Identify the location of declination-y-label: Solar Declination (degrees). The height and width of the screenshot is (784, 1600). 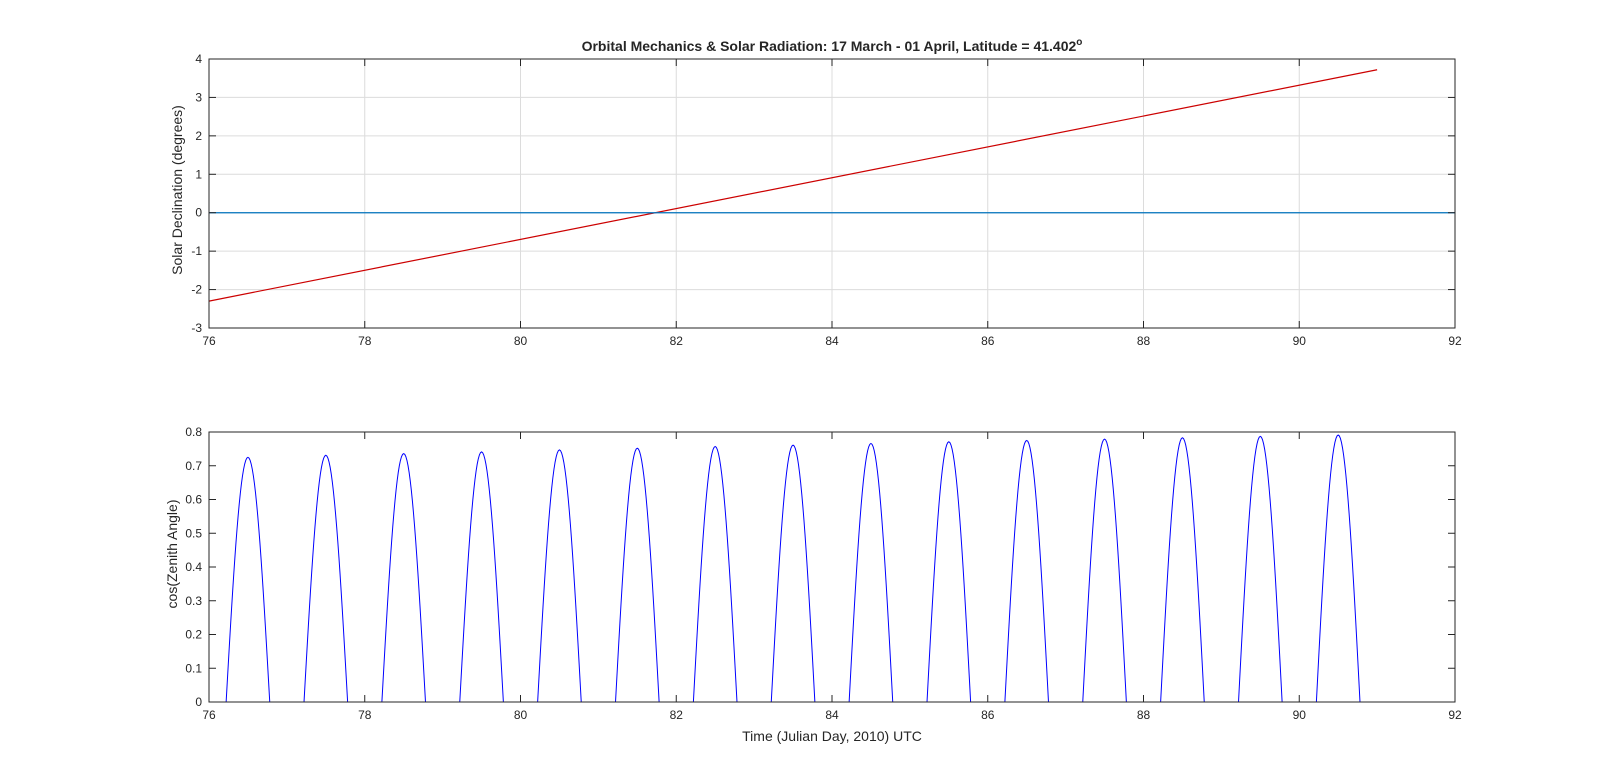
(177, 190).